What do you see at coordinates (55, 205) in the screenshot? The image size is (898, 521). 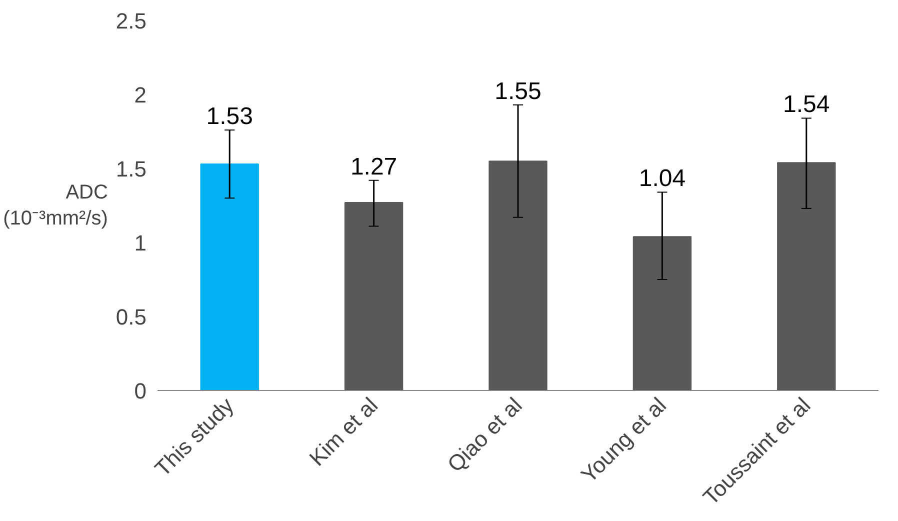 I see `y-axis-title: ADC (10⁻³mm²/s)` at bounding box center [55, 205].